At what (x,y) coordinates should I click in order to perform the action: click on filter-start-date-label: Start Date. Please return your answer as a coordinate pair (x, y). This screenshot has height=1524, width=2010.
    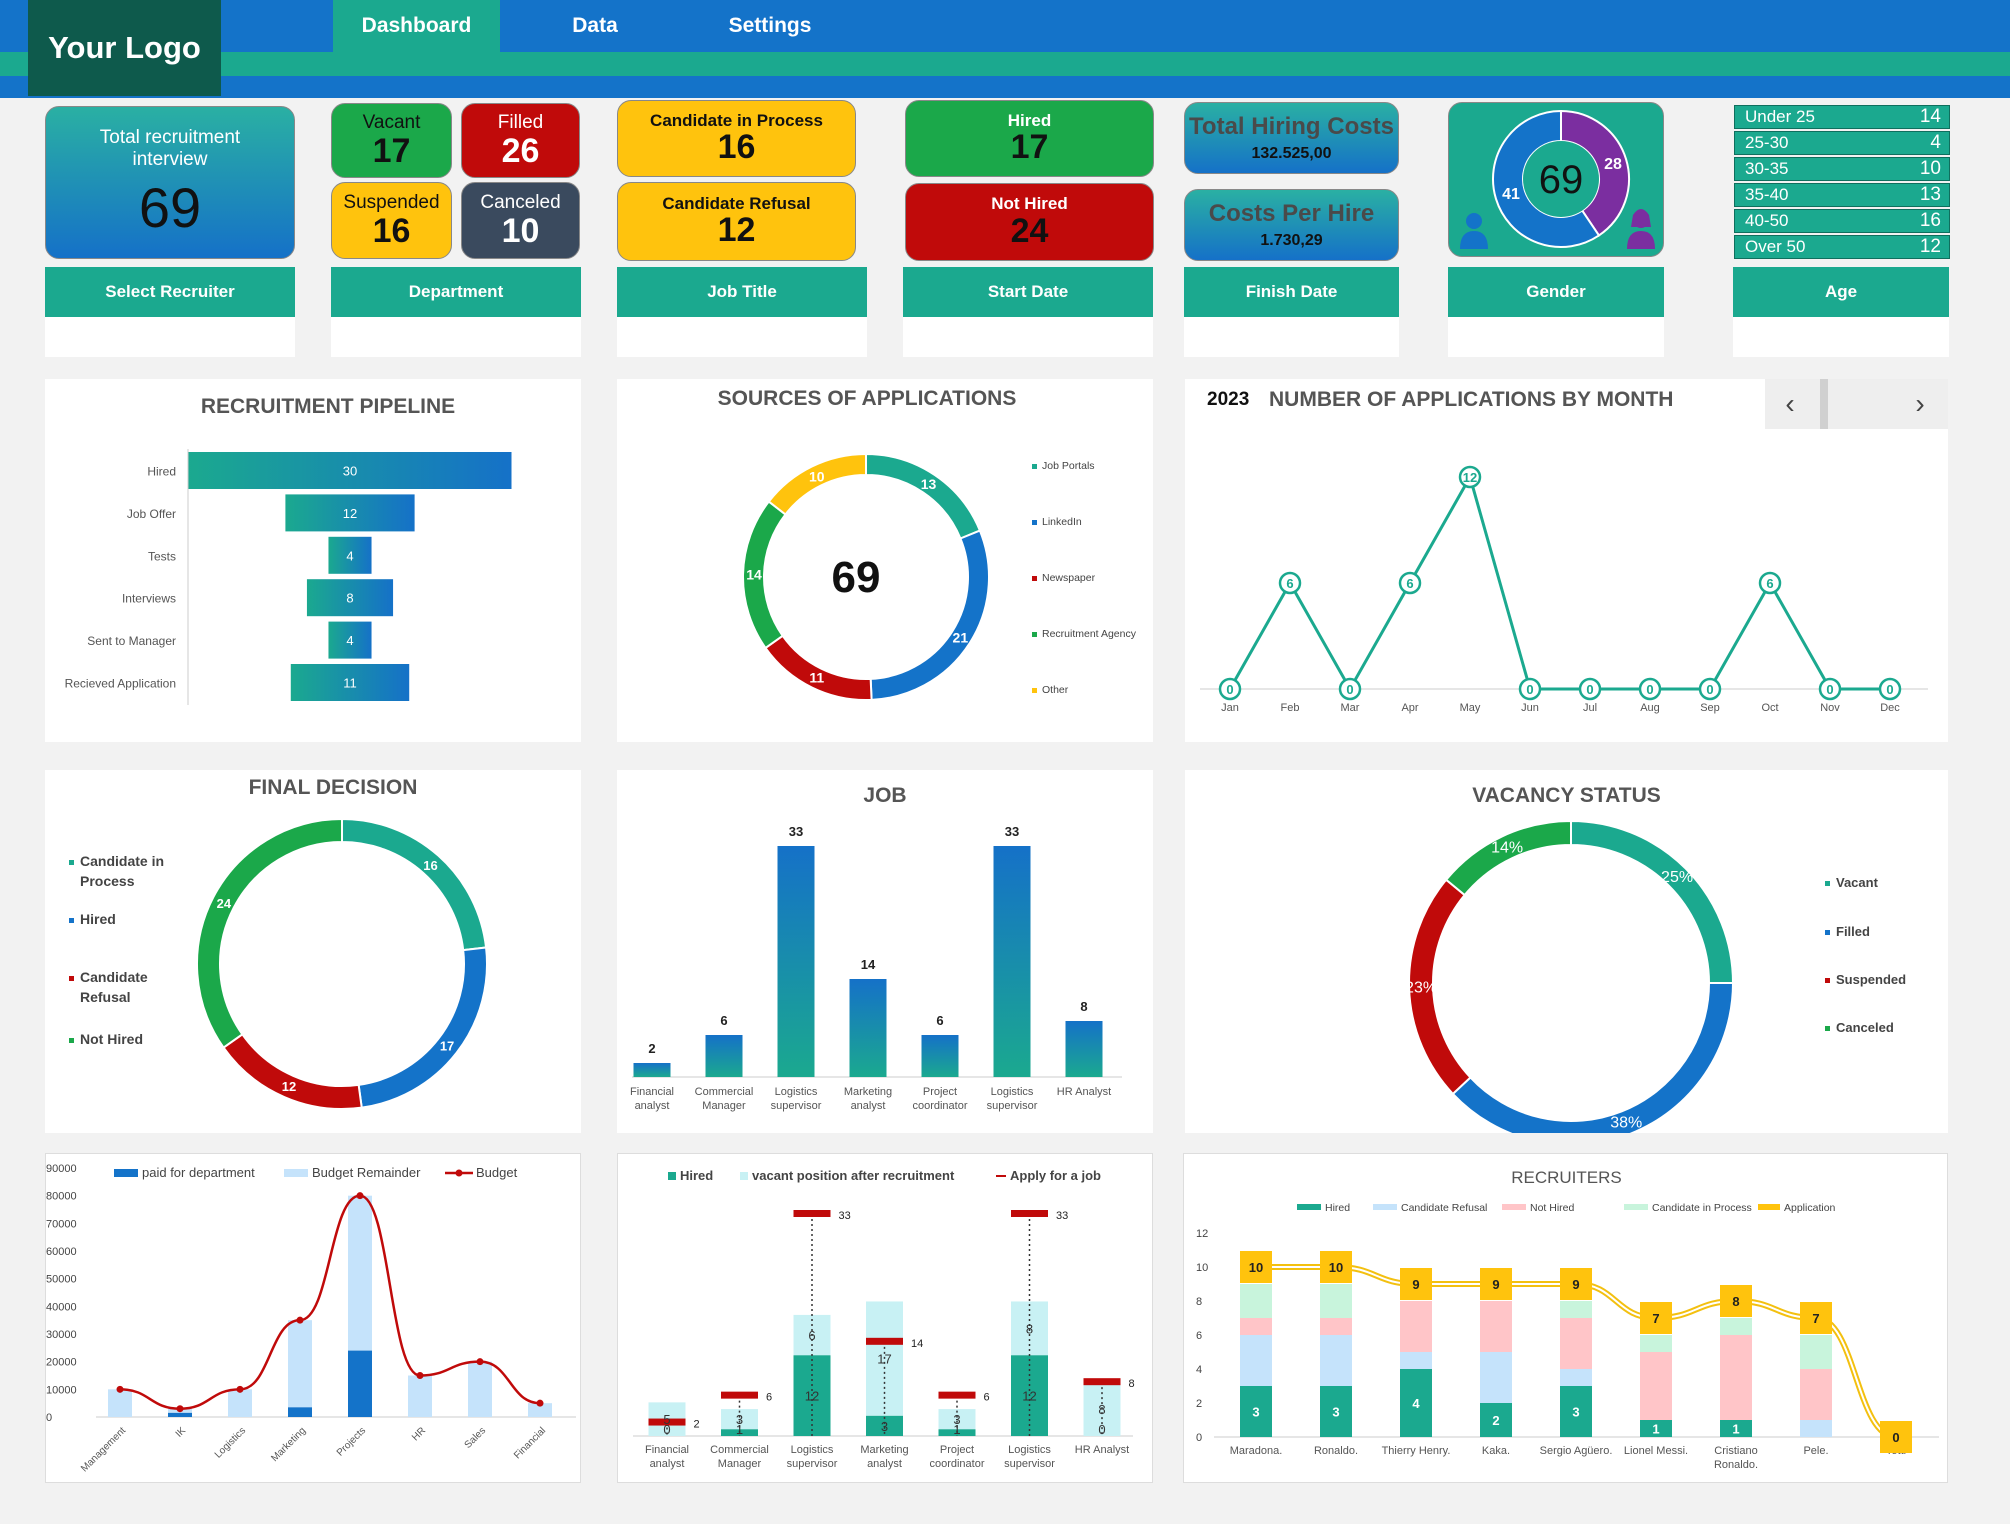
    Looking at the image, I should click on (1028, 292).